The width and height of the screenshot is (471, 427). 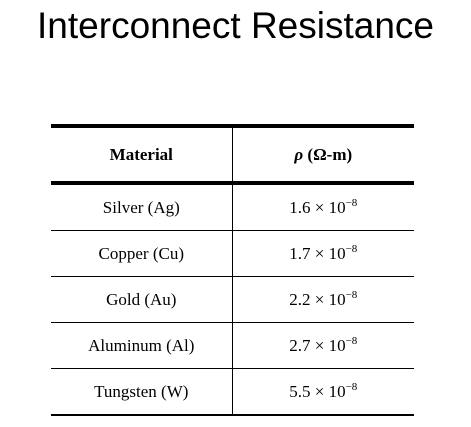 I want to click on table-row: Copper (Cu) 1.7 × 10−8, so click(x=232, y=253).